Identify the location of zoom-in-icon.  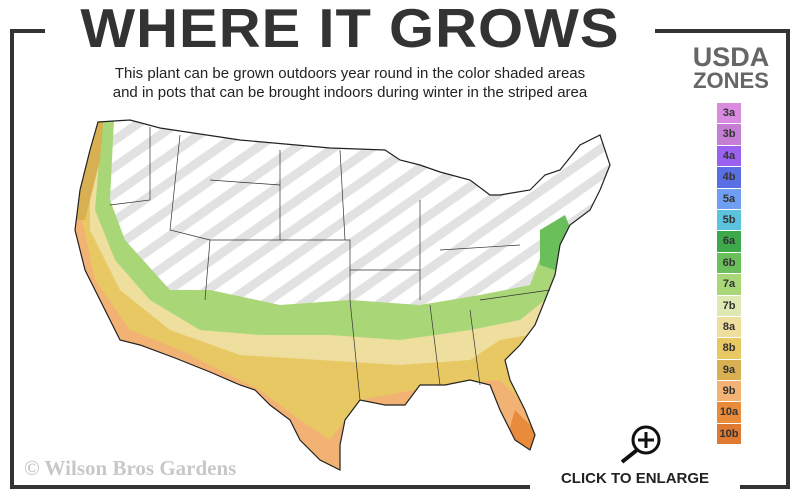
(641, 443).